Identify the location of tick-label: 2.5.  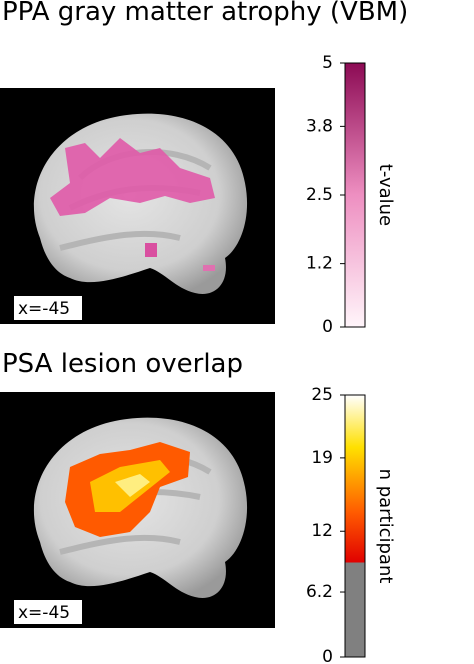
(319, 195).